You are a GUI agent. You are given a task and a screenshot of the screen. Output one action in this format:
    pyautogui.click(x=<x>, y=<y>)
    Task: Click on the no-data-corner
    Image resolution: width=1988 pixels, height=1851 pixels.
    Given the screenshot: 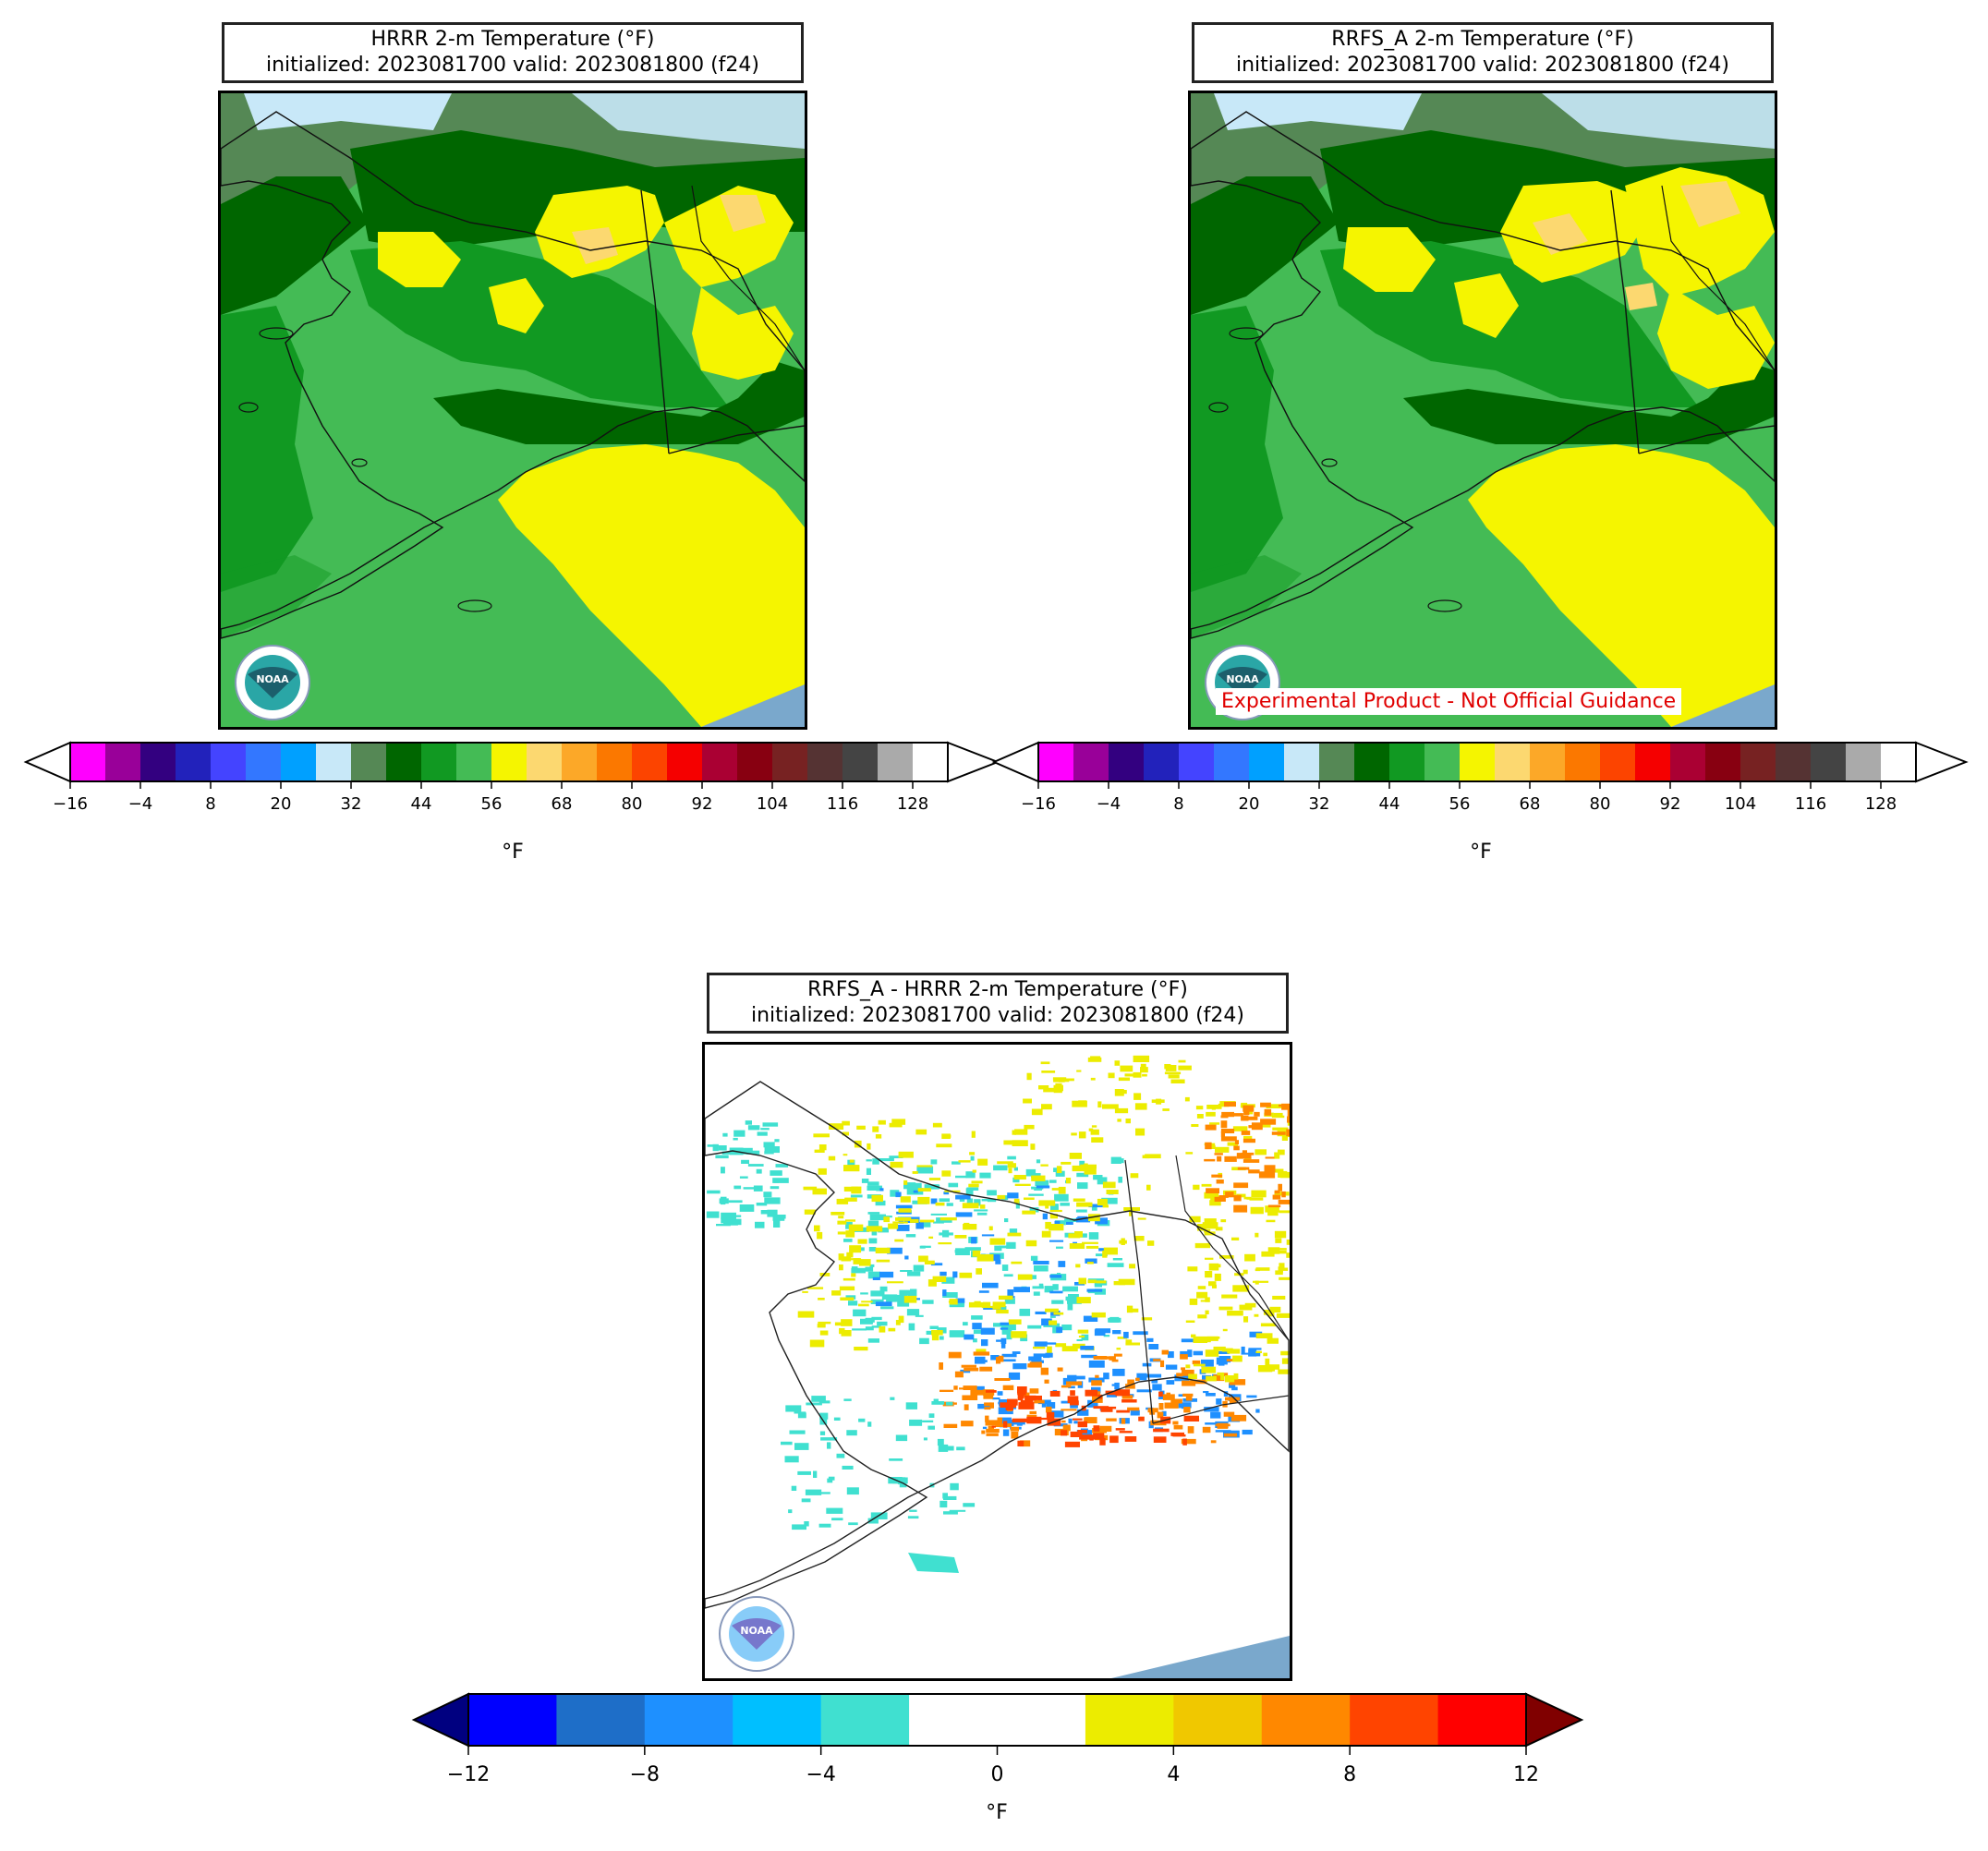 What is the action you would take?
    pyautogui.click(x=753, y=705)
    